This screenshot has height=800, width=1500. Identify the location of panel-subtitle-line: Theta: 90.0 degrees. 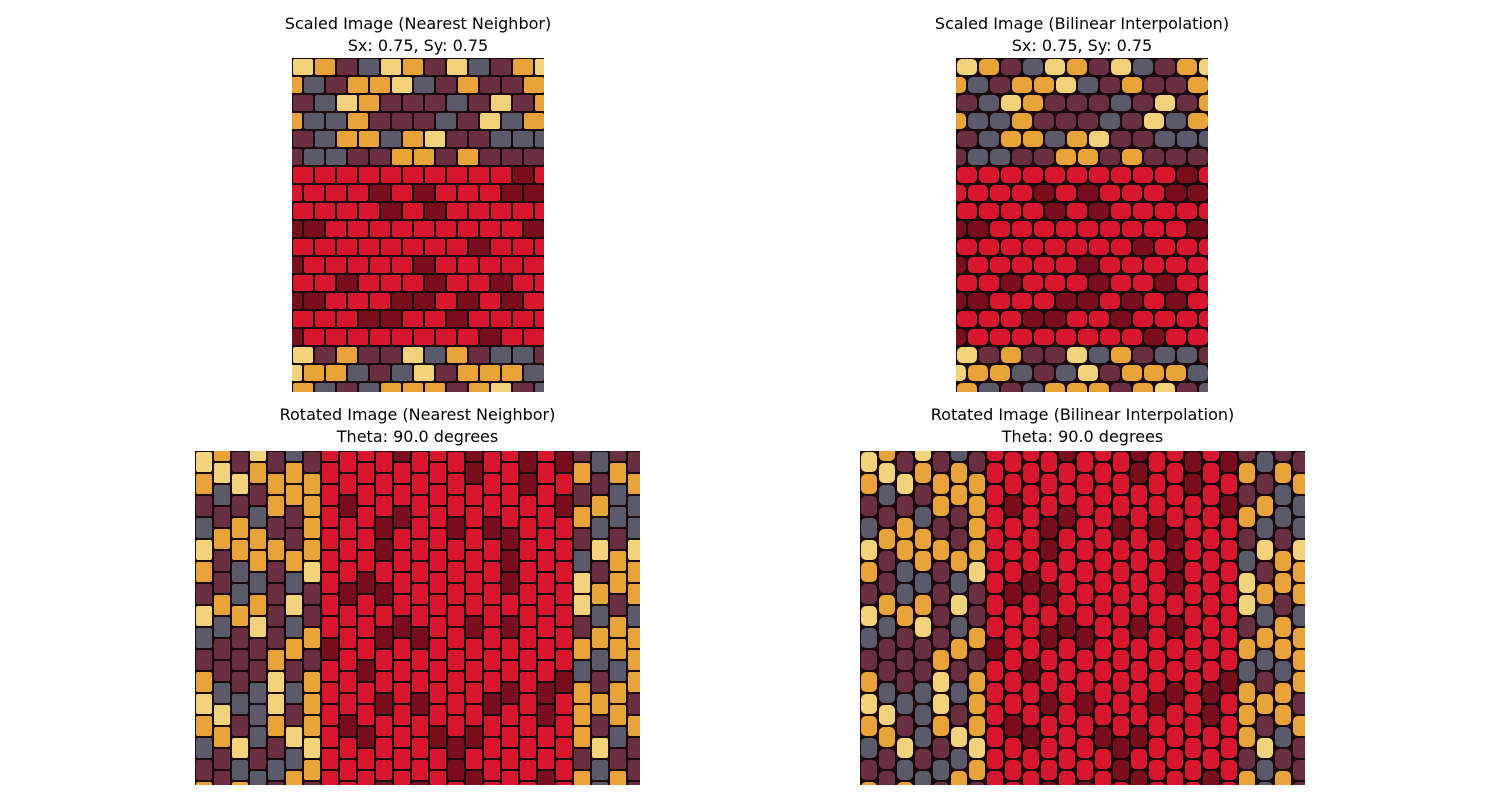
(1082, 436).